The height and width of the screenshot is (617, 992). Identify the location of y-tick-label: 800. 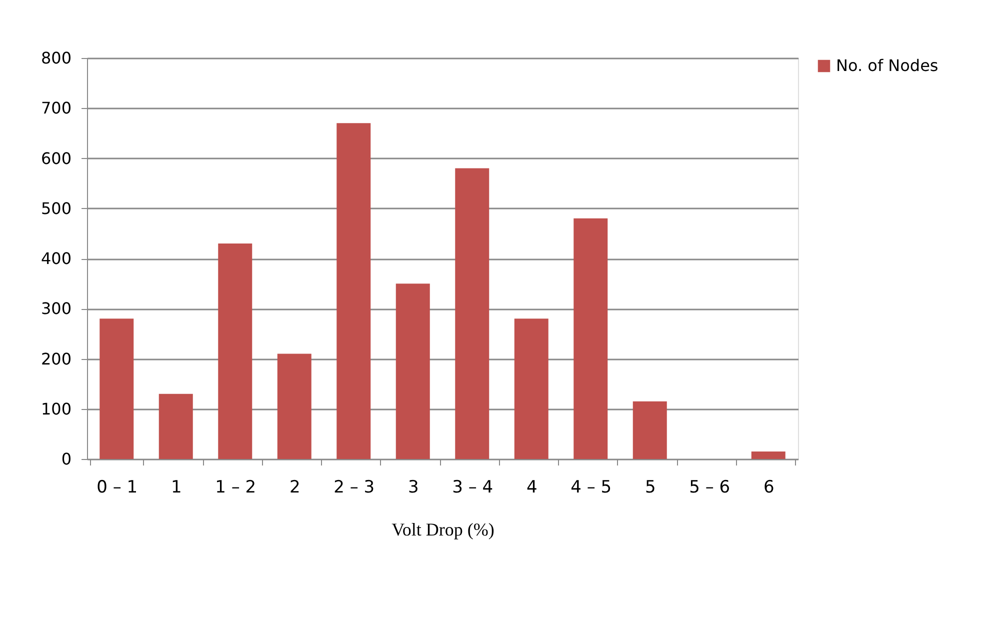
(56, 58).